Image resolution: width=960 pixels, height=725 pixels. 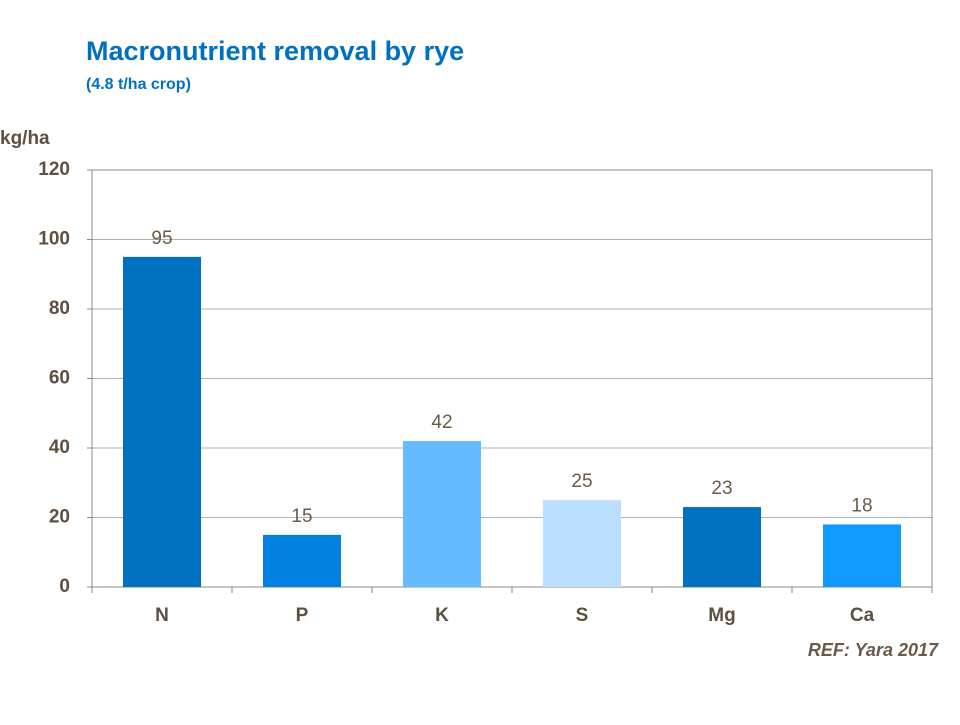 What do you see at coordinates (54, 239) in the screenshot?
I see `y-tick-label: 100` at bounding box center [54, 239].